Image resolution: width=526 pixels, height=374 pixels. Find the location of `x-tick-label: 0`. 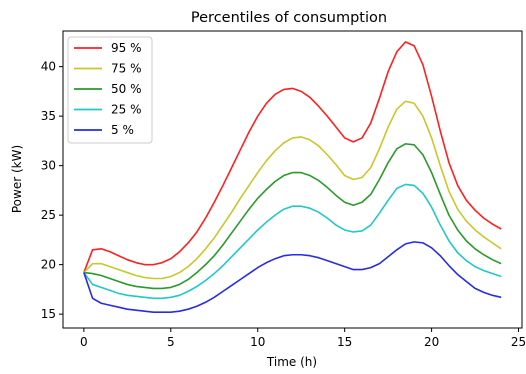

x-tick-label: 0 is located at coordinates (84, 342).